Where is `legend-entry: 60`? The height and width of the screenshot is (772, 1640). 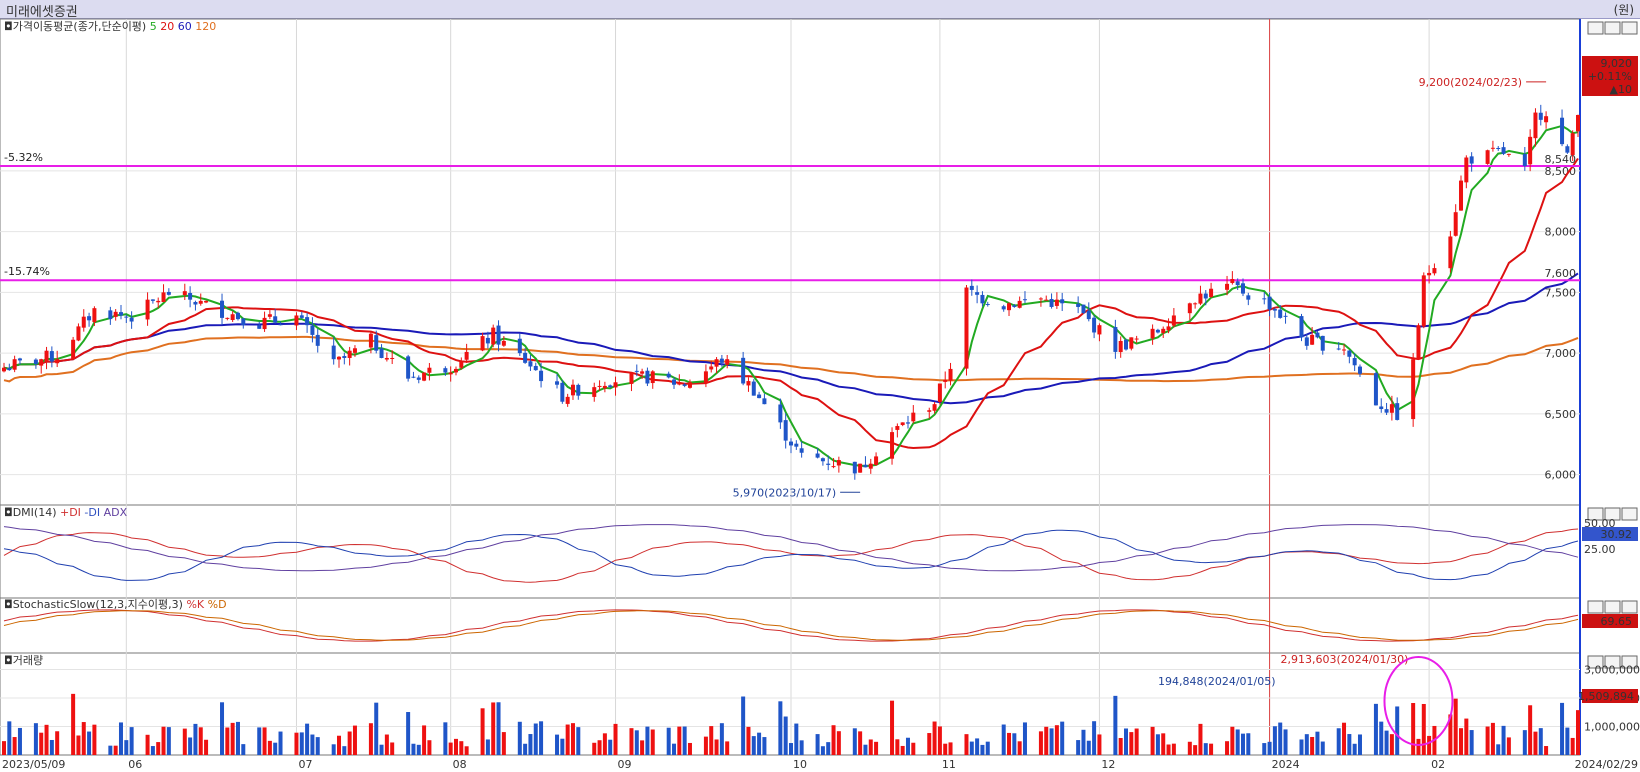 legend-entry: 60 is located at coordinates (187, 26).